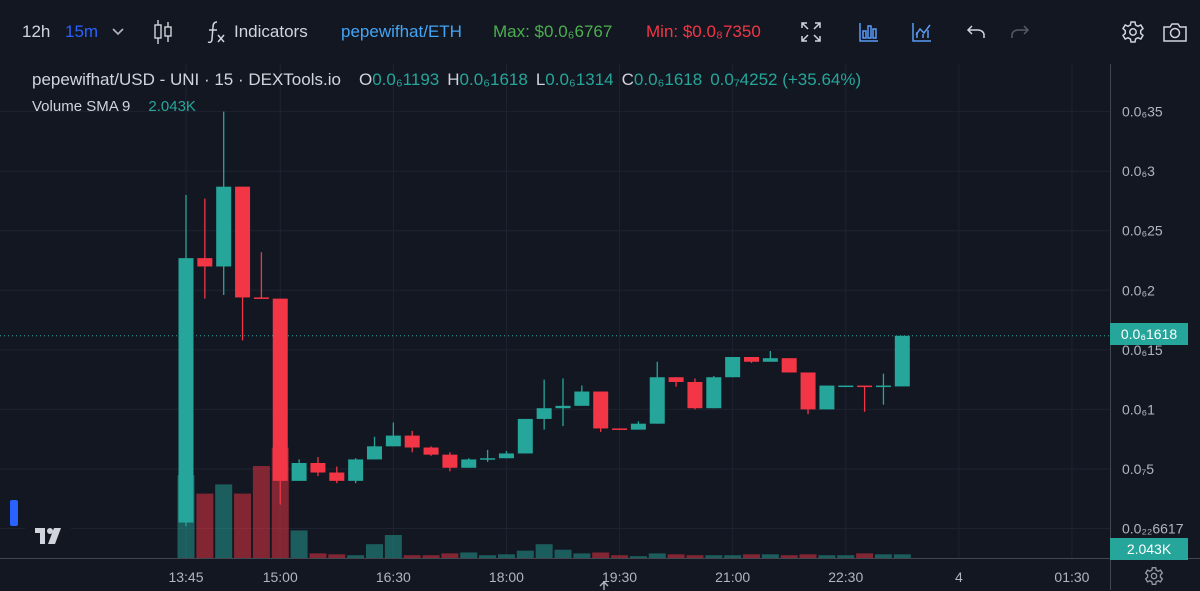 This screenshot has height=591, width=1200. Describe the element at coordinates (14, 513) in the screenshot. I see `side-panel-handle` at that location.